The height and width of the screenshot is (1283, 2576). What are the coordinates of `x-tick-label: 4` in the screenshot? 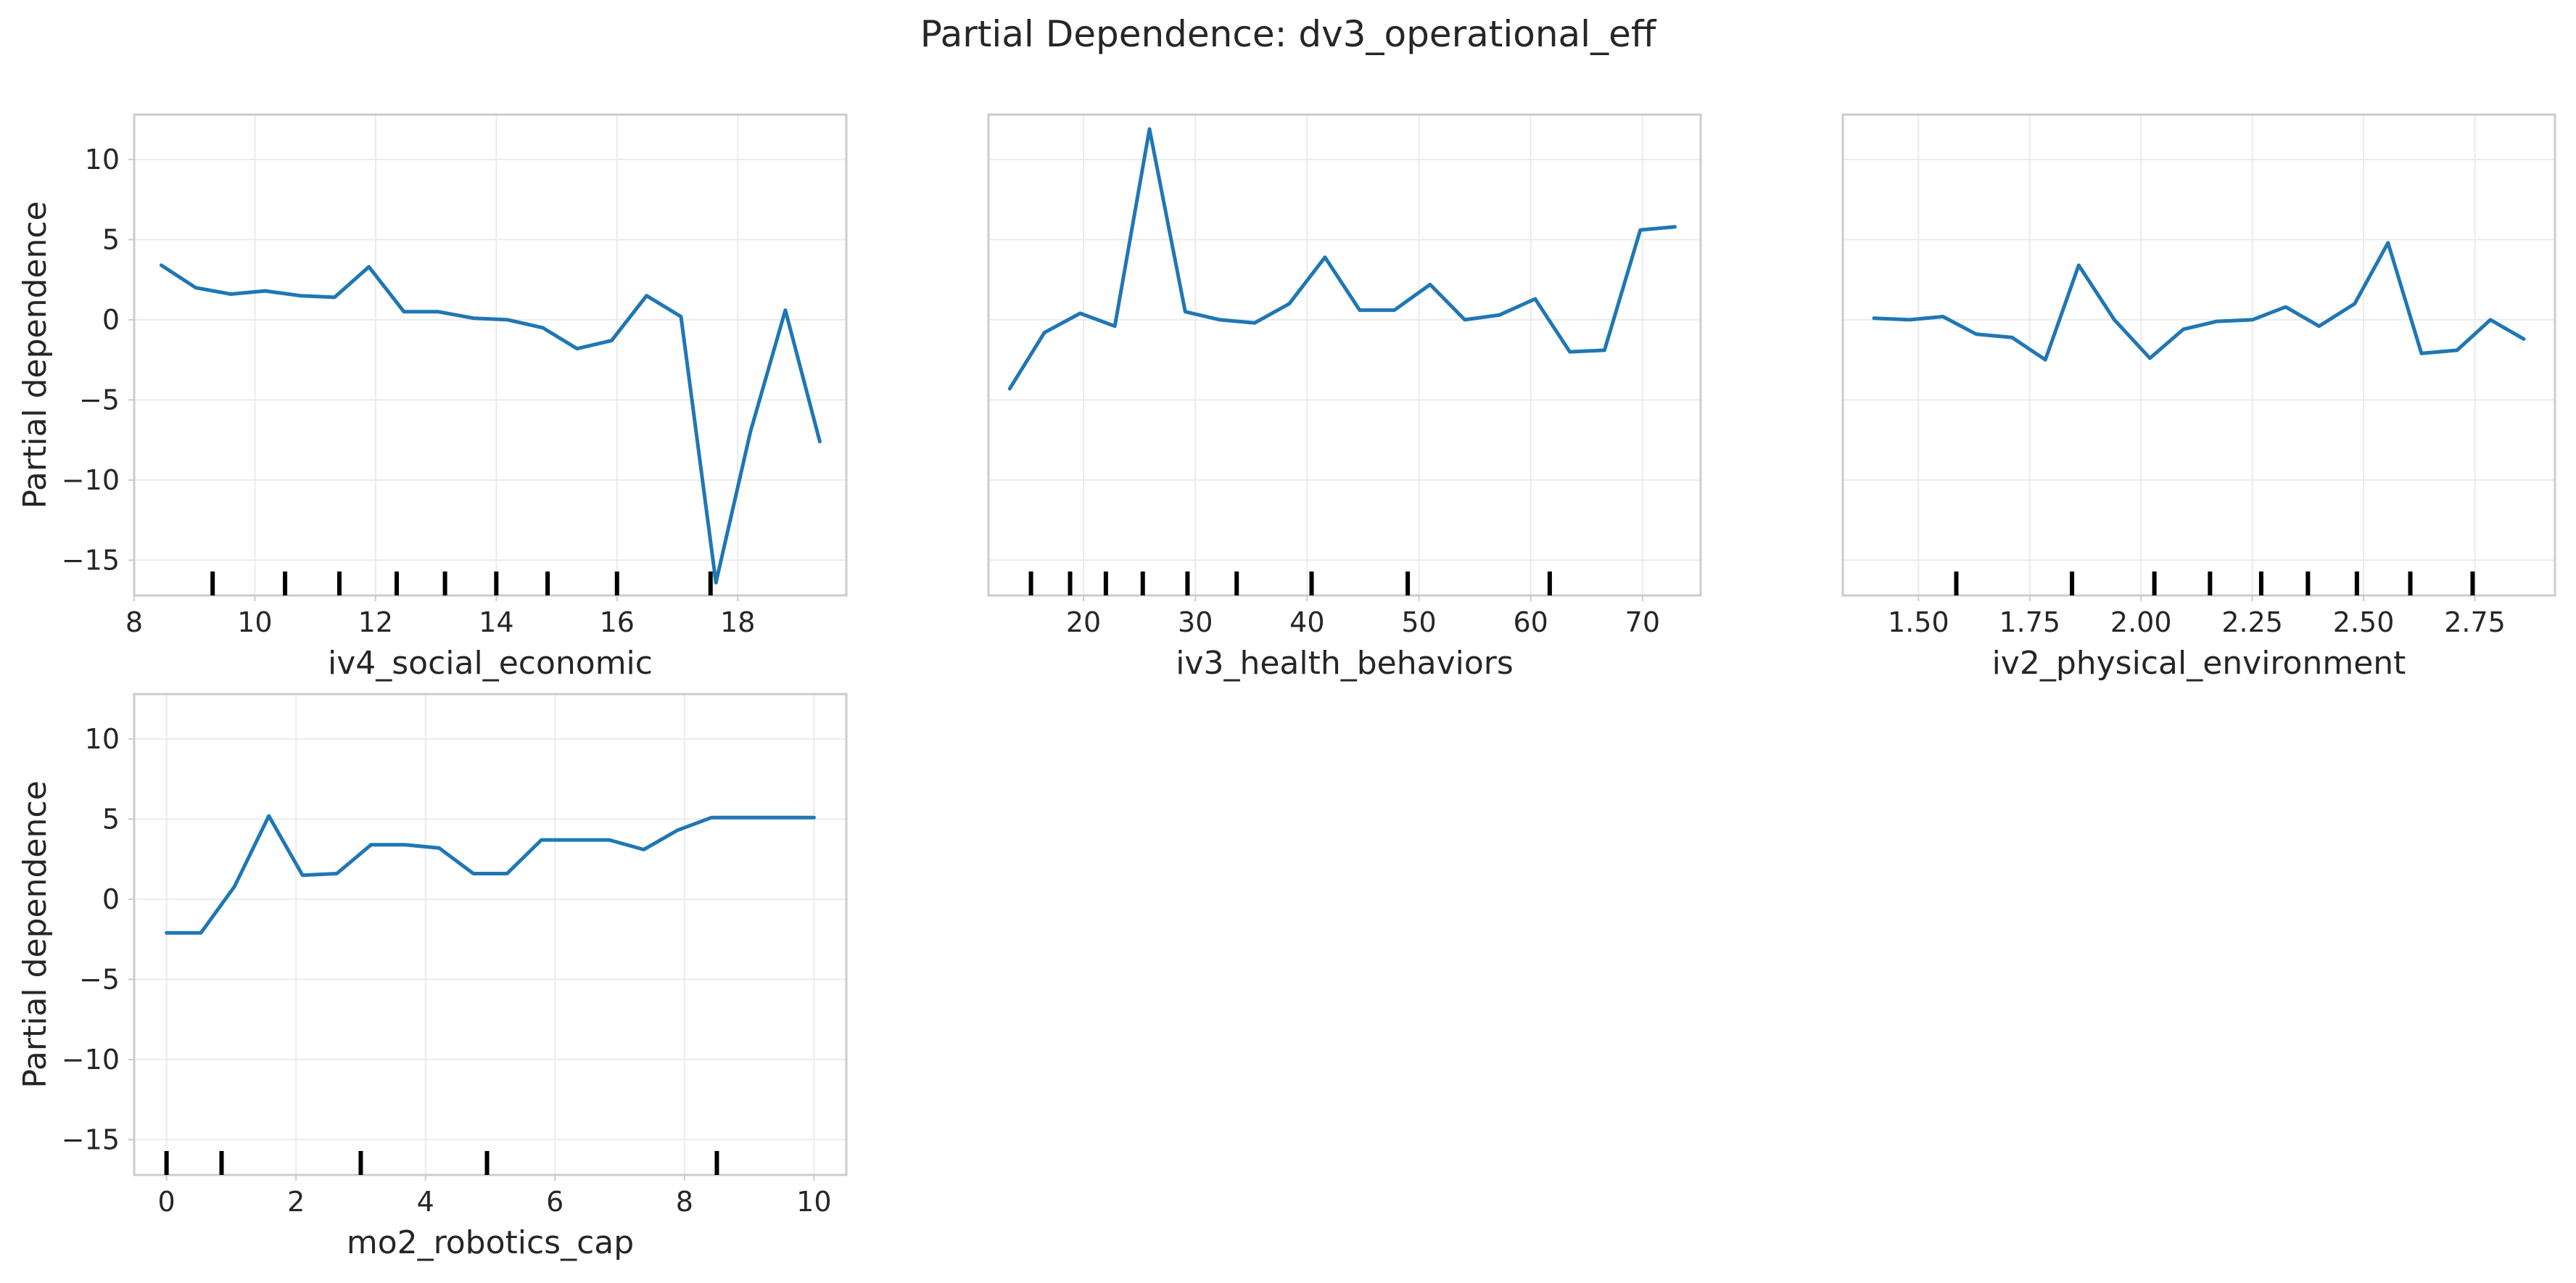 It's located at (425, 1202).